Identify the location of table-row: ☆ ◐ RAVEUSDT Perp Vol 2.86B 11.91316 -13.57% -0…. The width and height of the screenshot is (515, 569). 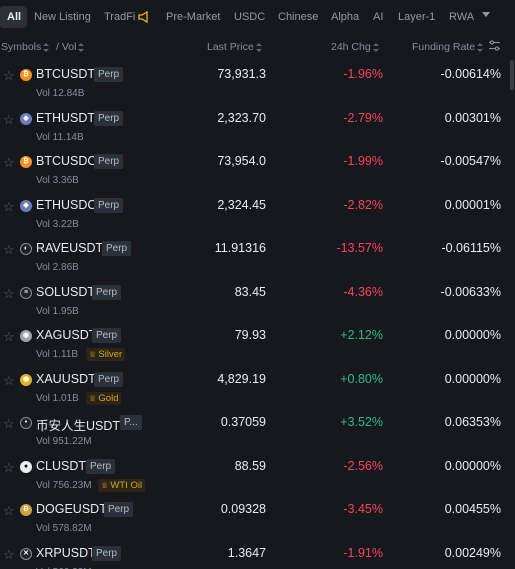
(255, 258).